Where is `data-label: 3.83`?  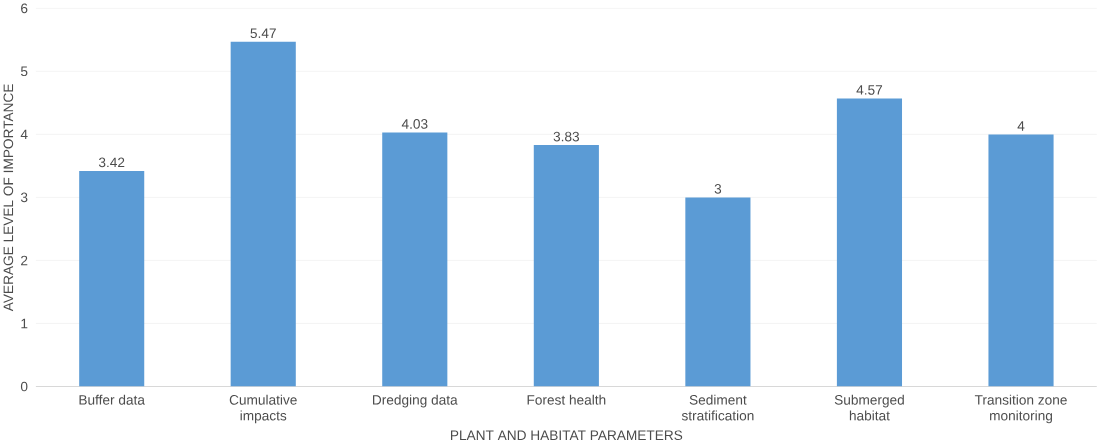 data-label: 3.83 is located at coordinates (566, 136).